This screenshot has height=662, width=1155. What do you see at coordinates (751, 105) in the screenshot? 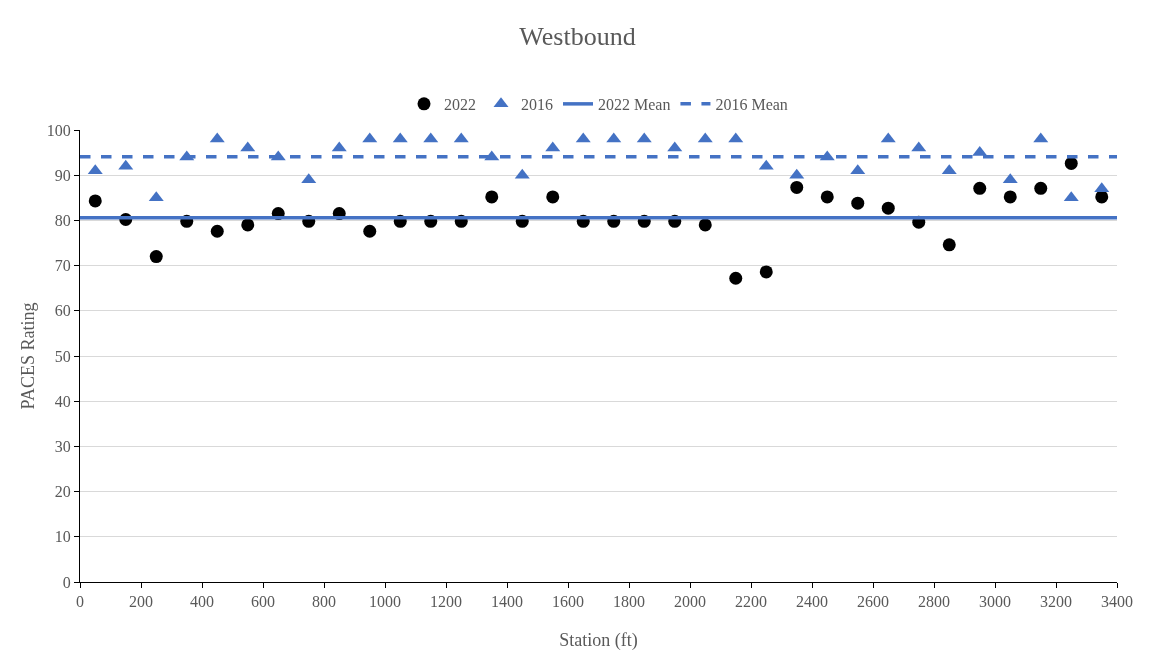
I see `legend-label: 2016 Mean` at bounding box center [751, 105].